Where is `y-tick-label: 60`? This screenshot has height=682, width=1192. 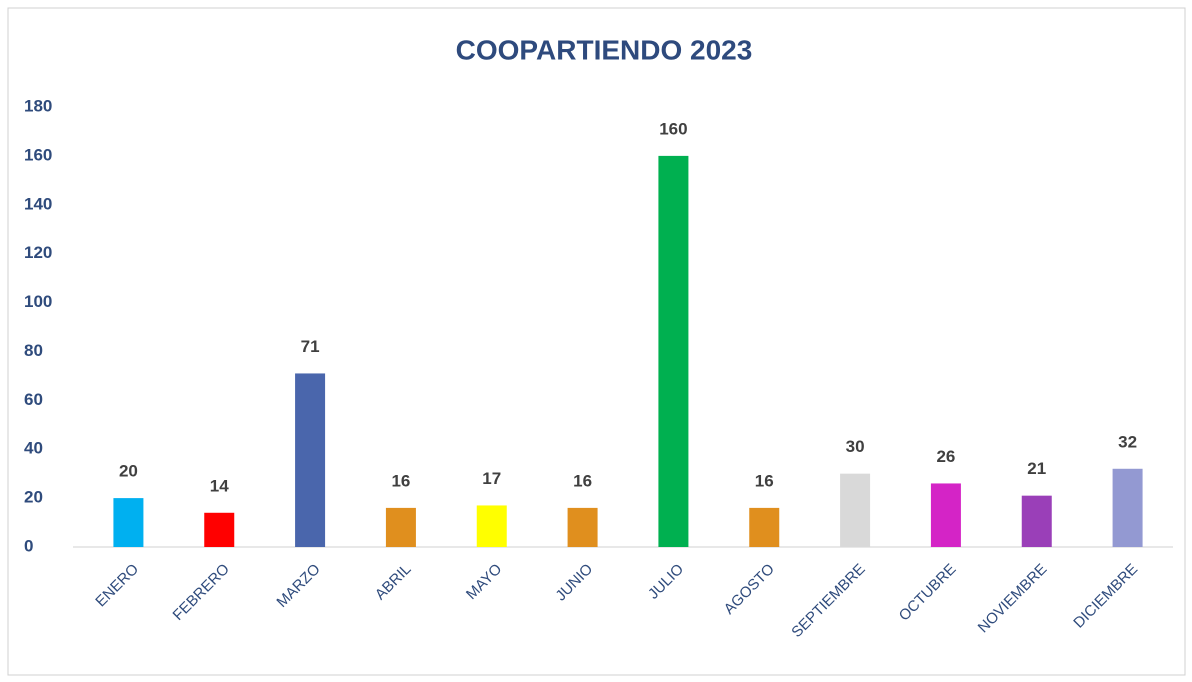 y-tick-label: 60 is located at coordinates (33, 399).